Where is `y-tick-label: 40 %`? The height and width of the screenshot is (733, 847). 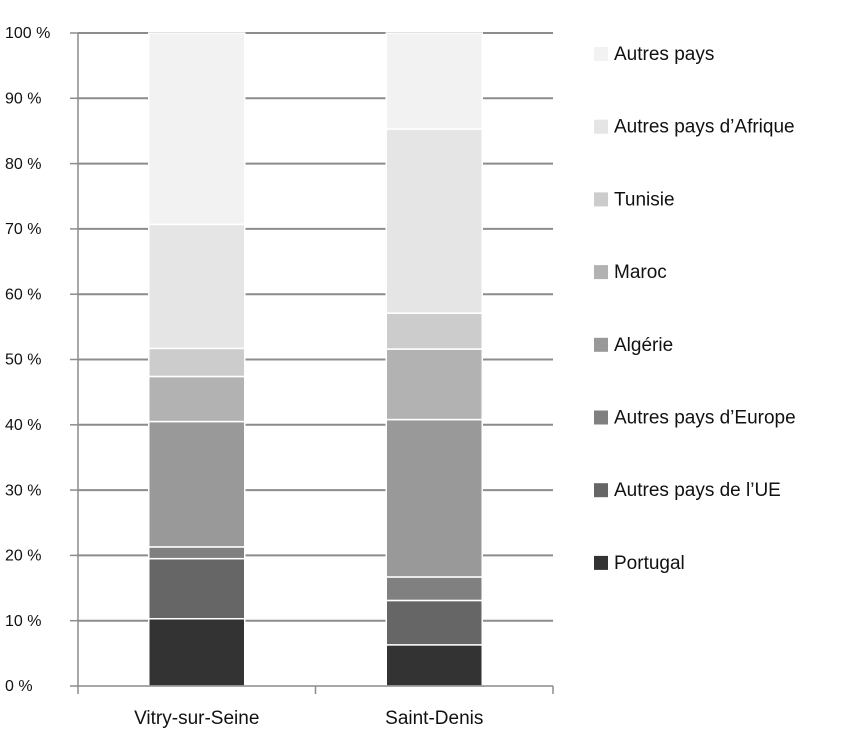
y-tick-label: 40 % is located at coordinates (23, 425).